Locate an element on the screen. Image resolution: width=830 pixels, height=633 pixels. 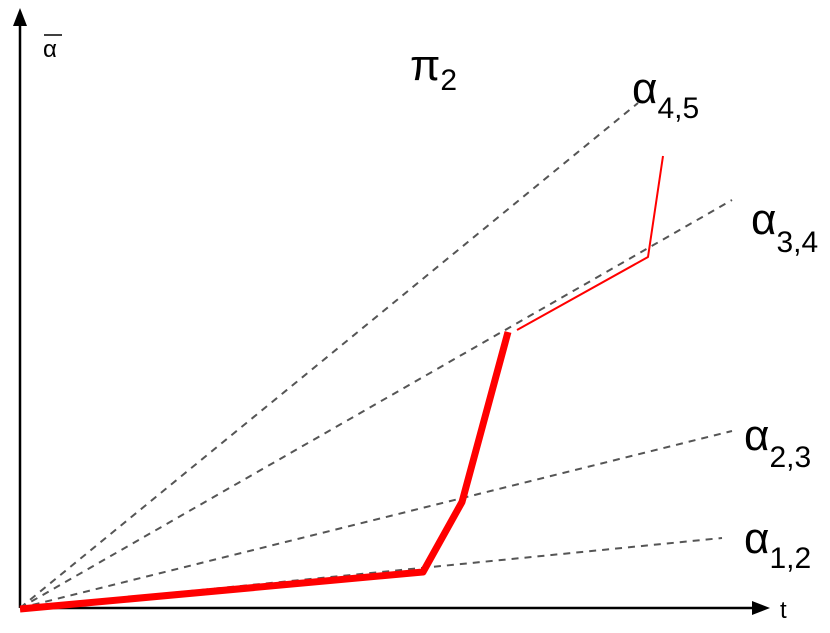
svg-text: α is located at coordinates (50, 49).